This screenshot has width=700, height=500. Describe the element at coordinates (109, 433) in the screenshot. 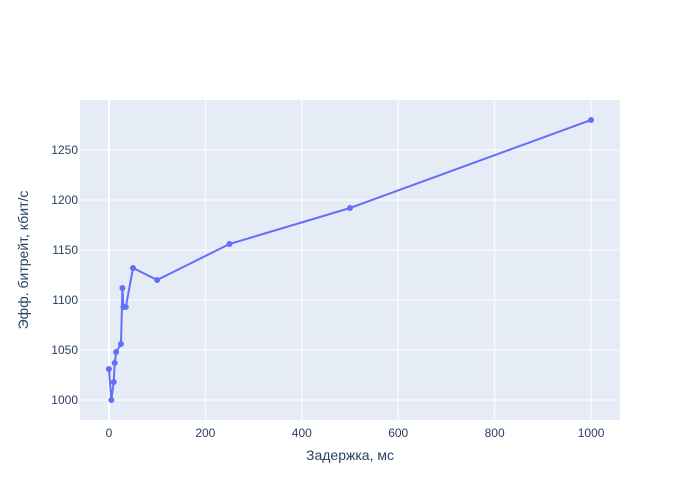

I see `x-tick-label: 0` at that location.